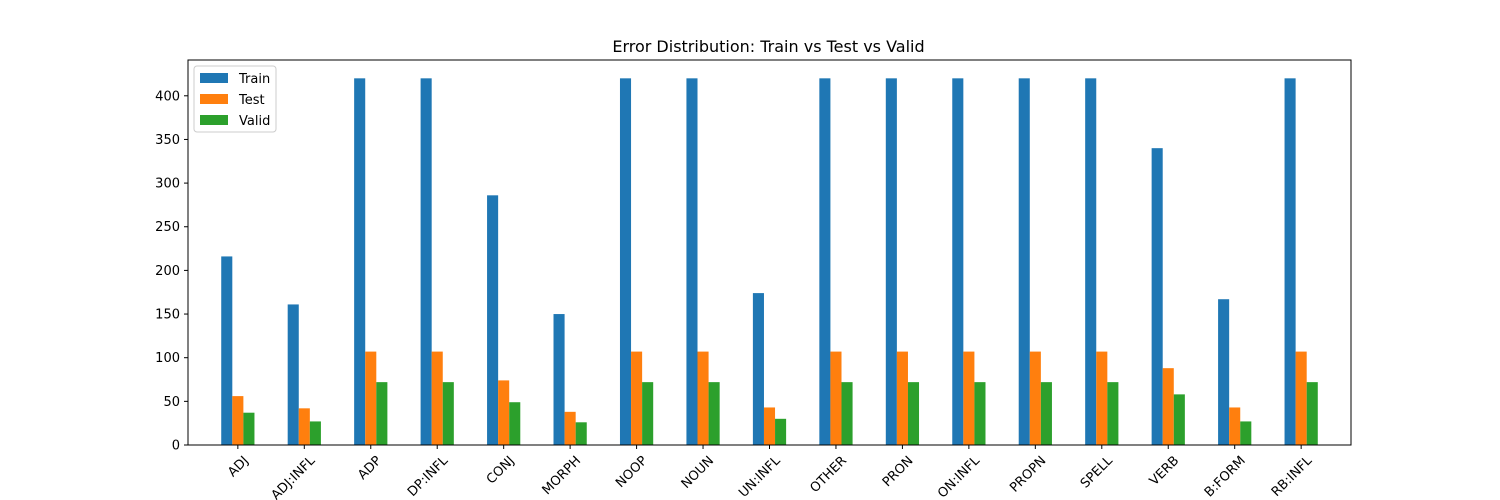 The width and height of the screenshot is (1500, 500). I want to click on bar-train-verb-form, so click(1224, 372).